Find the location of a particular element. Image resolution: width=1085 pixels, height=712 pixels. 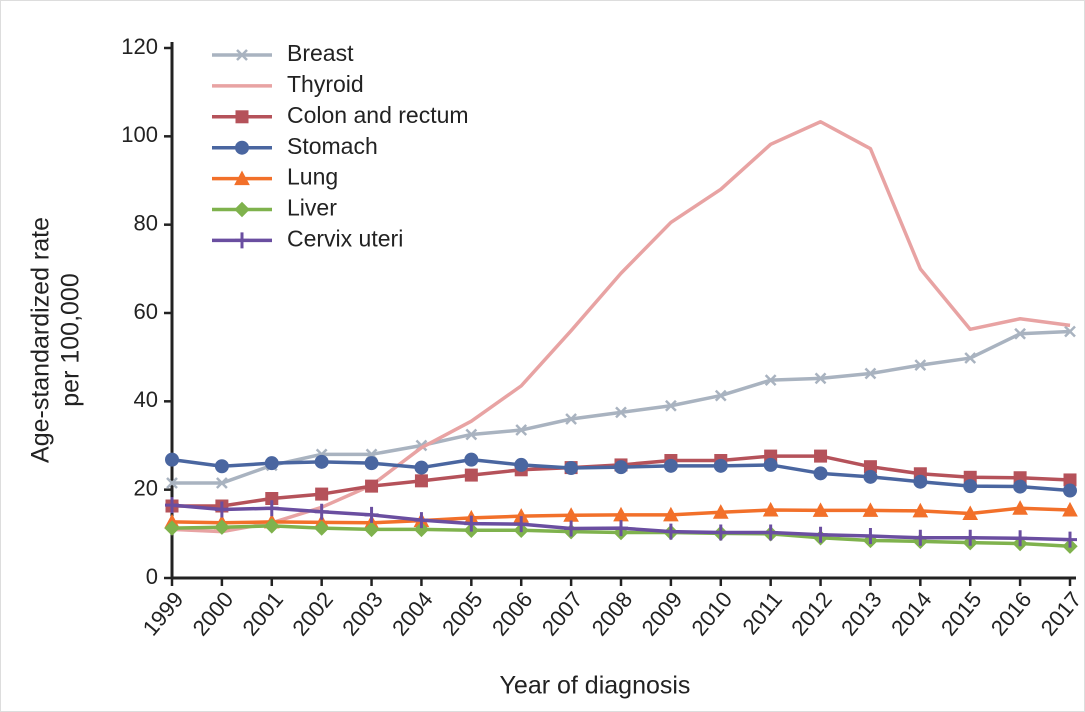

legend-label: Liver is located at coordinates (312, 208).